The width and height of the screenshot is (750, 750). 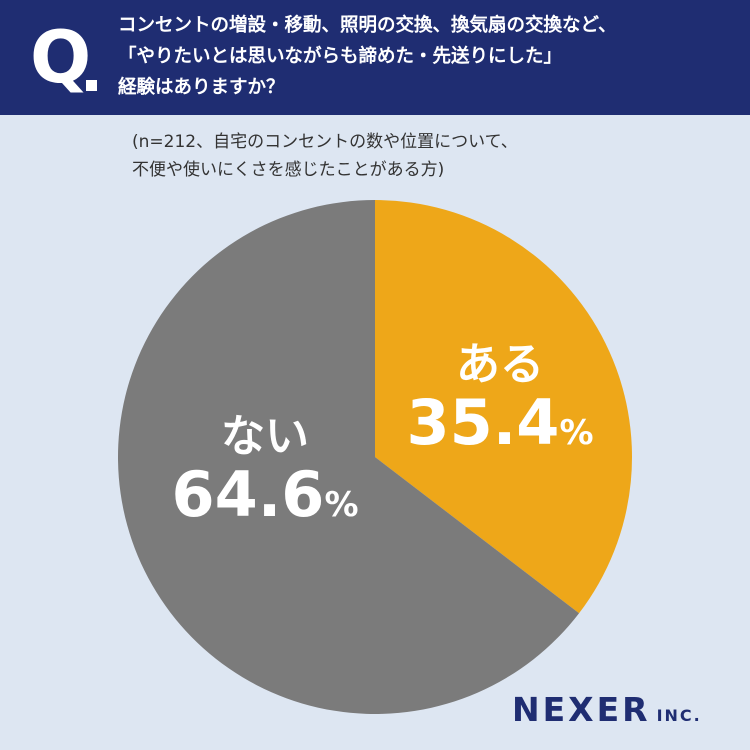 What do you see at coordinates (248, 494) in the screenshot?
I see `slice-value-number-nai: 64.6` at bounding box center [248, 494].